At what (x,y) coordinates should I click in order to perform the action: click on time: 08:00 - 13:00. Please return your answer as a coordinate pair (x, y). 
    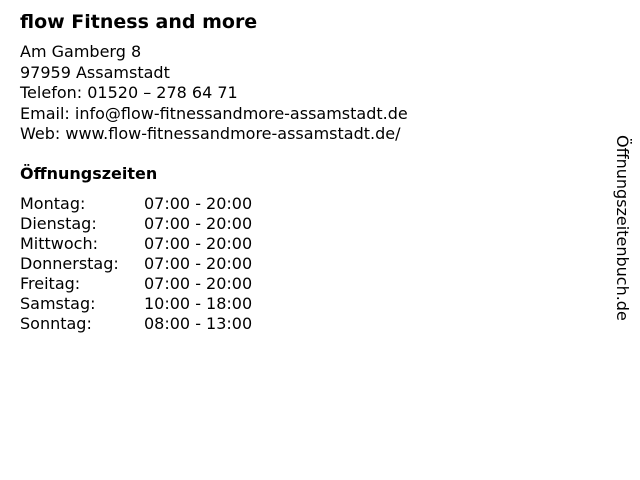
    Looking at the image, I should click on (198, 323).